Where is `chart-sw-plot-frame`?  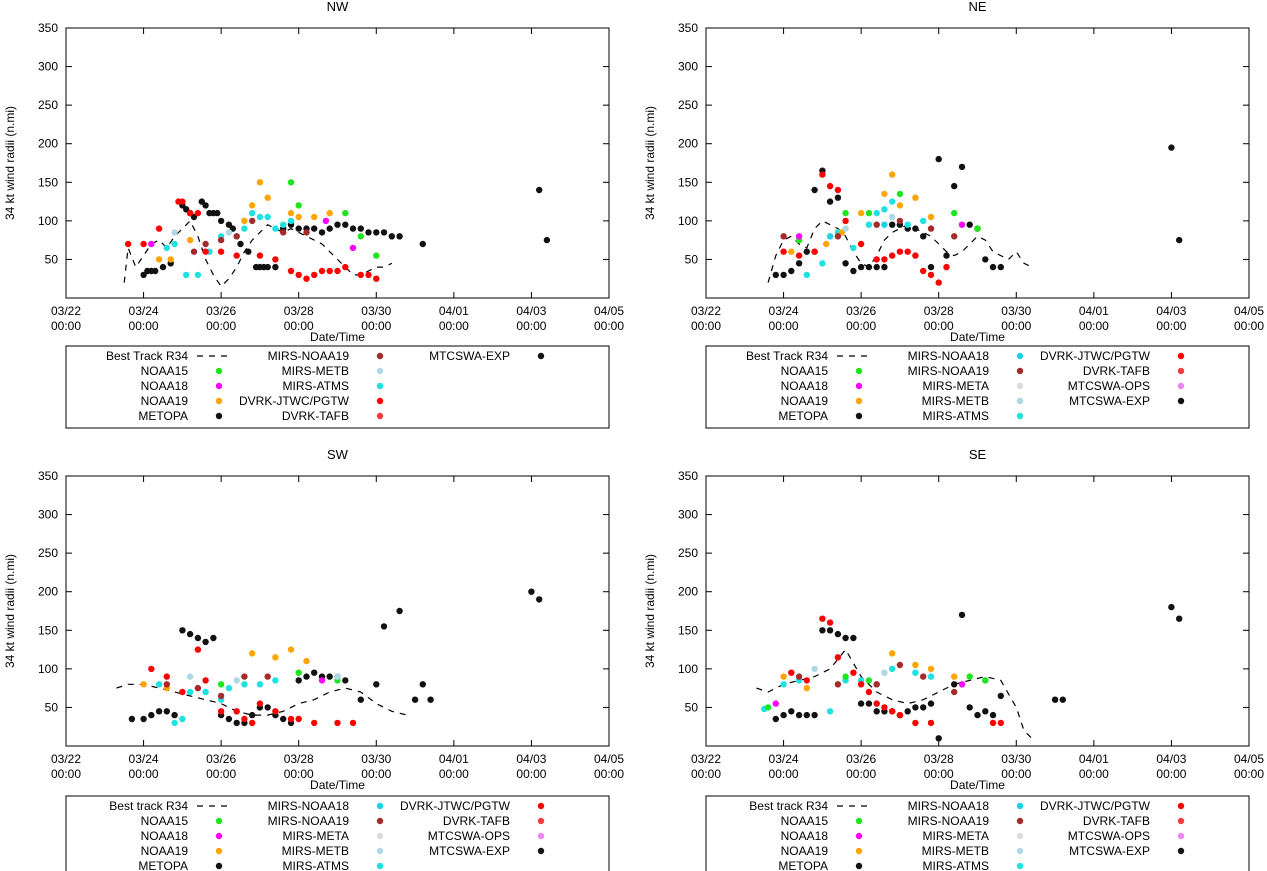
chart-sw-plot-frame is located at coordinates (337, 611).